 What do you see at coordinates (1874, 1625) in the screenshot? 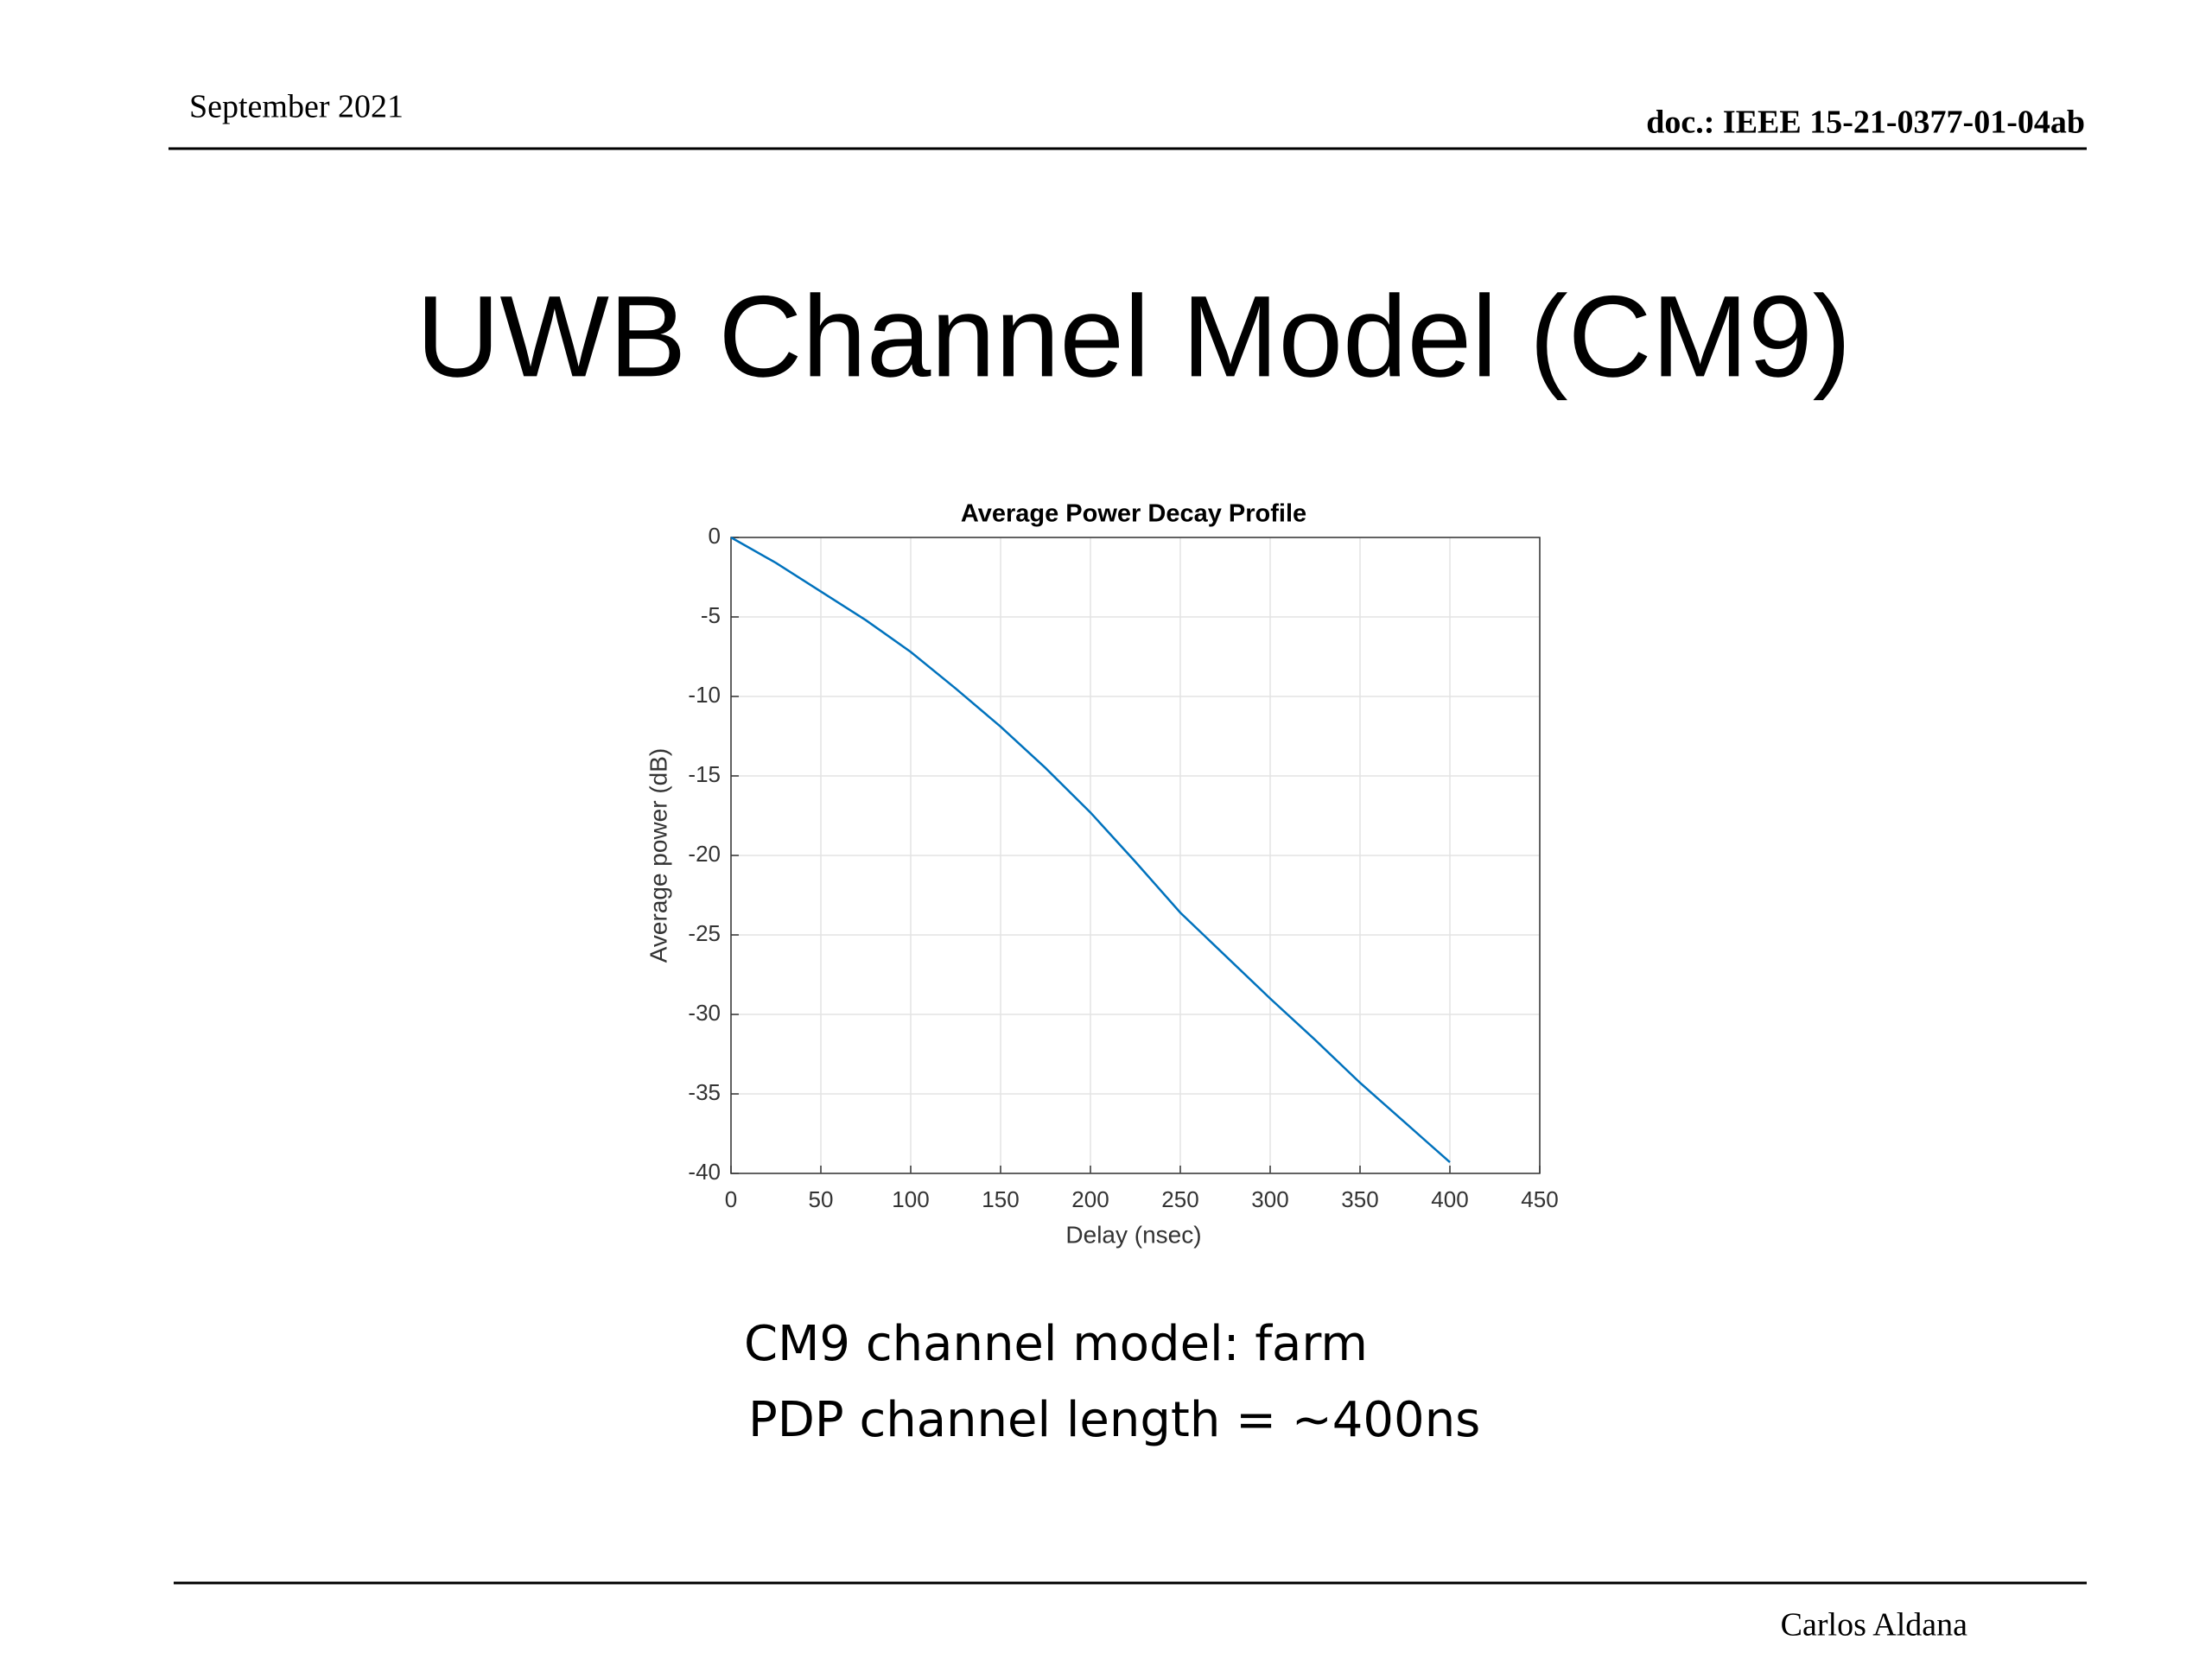
I see `footer-author: Carlos Aldana` at bounding box center [1874, 1625].